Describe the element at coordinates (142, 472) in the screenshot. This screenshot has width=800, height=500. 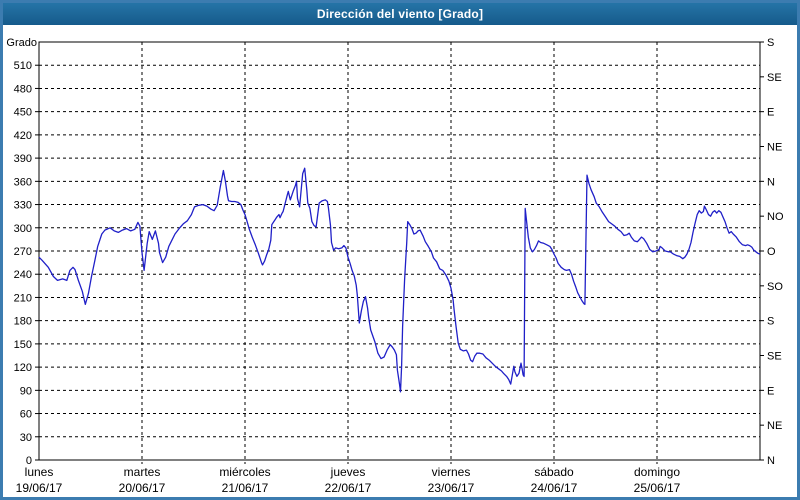
I see `day-label: martes` at that location.